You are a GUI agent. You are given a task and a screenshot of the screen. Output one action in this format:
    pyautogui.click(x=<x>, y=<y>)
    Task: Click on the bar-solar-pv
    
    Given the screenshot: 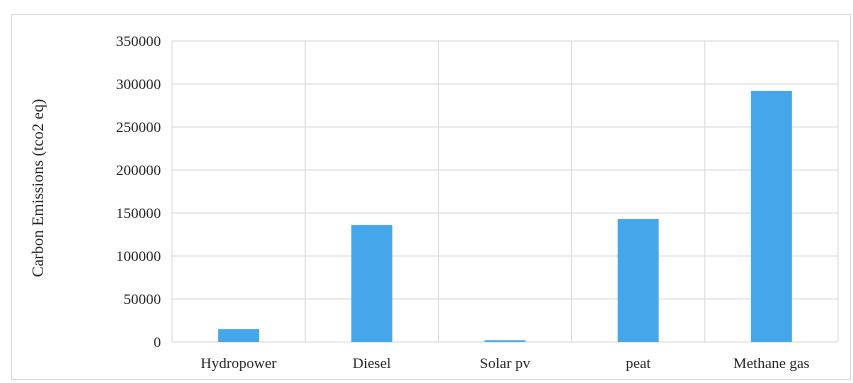 What is the action you would take?
    pyautogui.click(x=505, y=341)
    